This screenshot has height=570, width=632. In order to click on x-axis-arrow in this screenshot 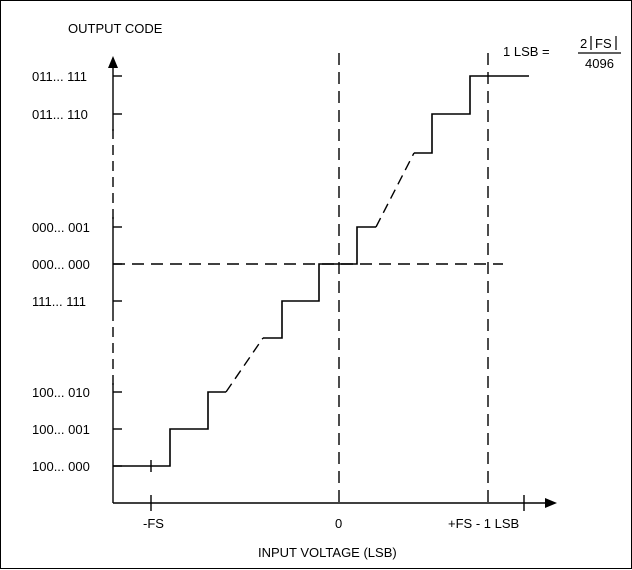, I will do `click(551, 503)`.